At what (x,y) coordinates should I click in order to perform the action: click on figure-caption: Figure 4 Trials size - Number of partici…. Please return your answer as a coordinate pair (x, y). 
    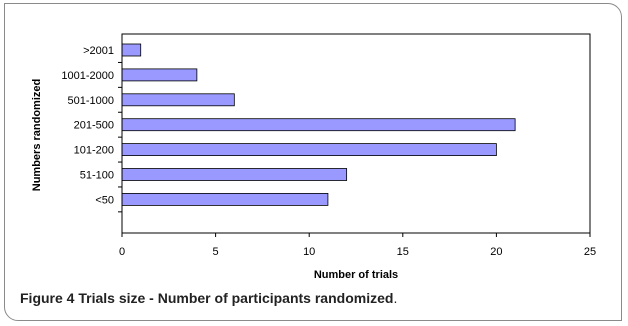
    Looking at the image, I should click on (208, 298).